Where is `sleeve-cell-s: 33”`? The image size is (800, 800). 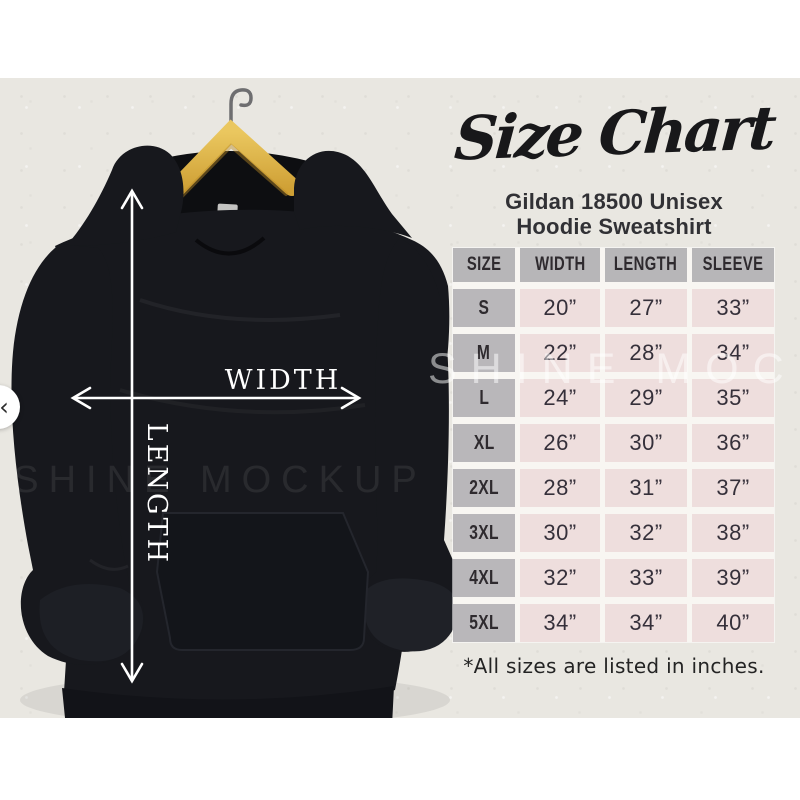
sleeve-cell-s: 33” is located at coordinates (733, 308).